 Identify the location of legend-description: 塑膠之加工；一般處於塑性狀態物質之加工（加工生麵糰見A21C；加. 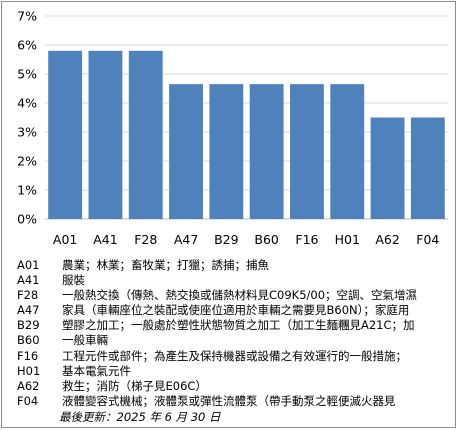
(238, 325).